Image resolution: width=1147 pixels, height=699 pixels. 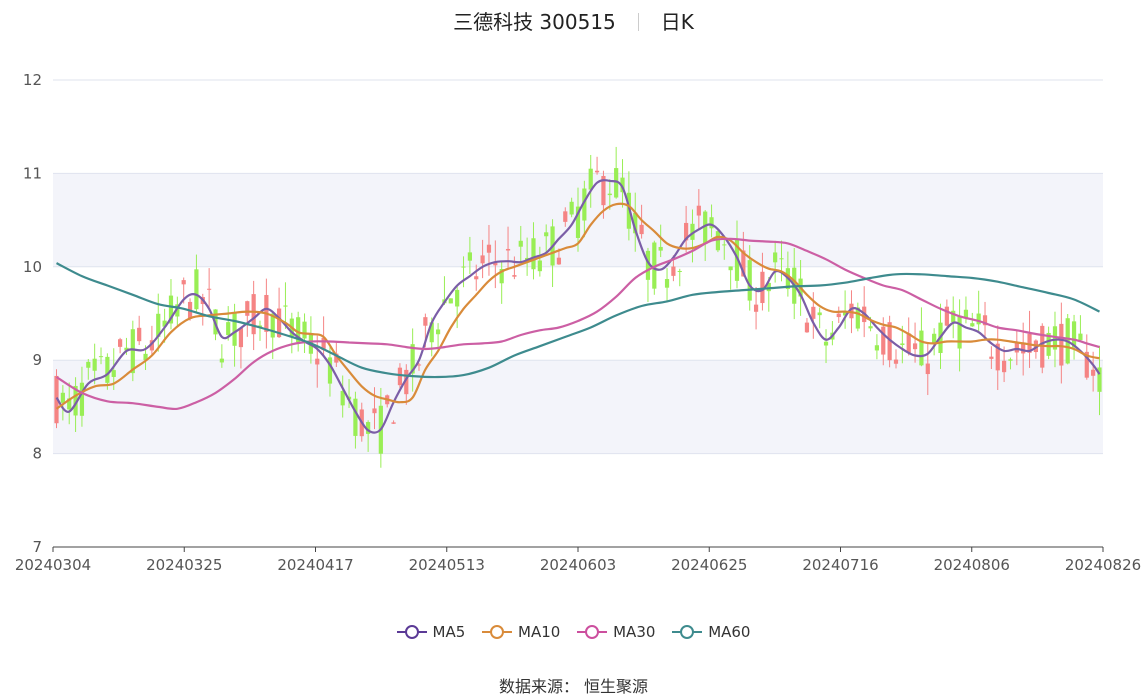 I want to click on x-tick-label: 20240304, so click(x=53, y=565).